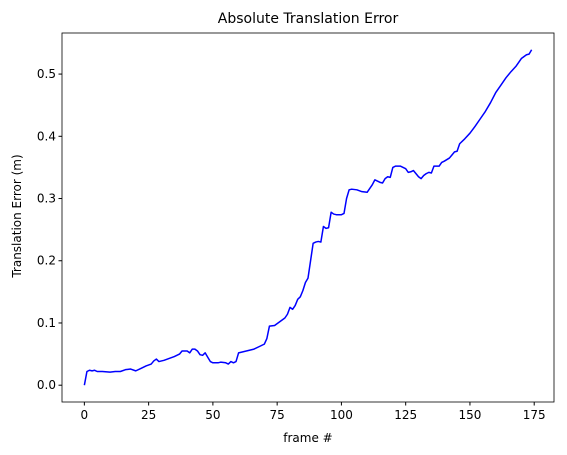 The height and width of the screenshot is (455, 567). Describe the element at coordinates (469, 415) in the screenshot. I see `x-tick-label: 150` at that location.